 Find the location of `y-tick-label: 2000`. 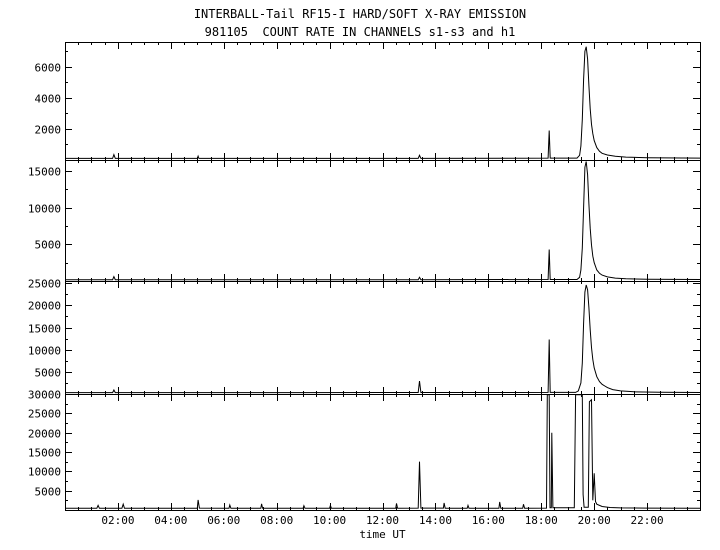

y-tick-label: 2000 is located at coordinates (48, 130).